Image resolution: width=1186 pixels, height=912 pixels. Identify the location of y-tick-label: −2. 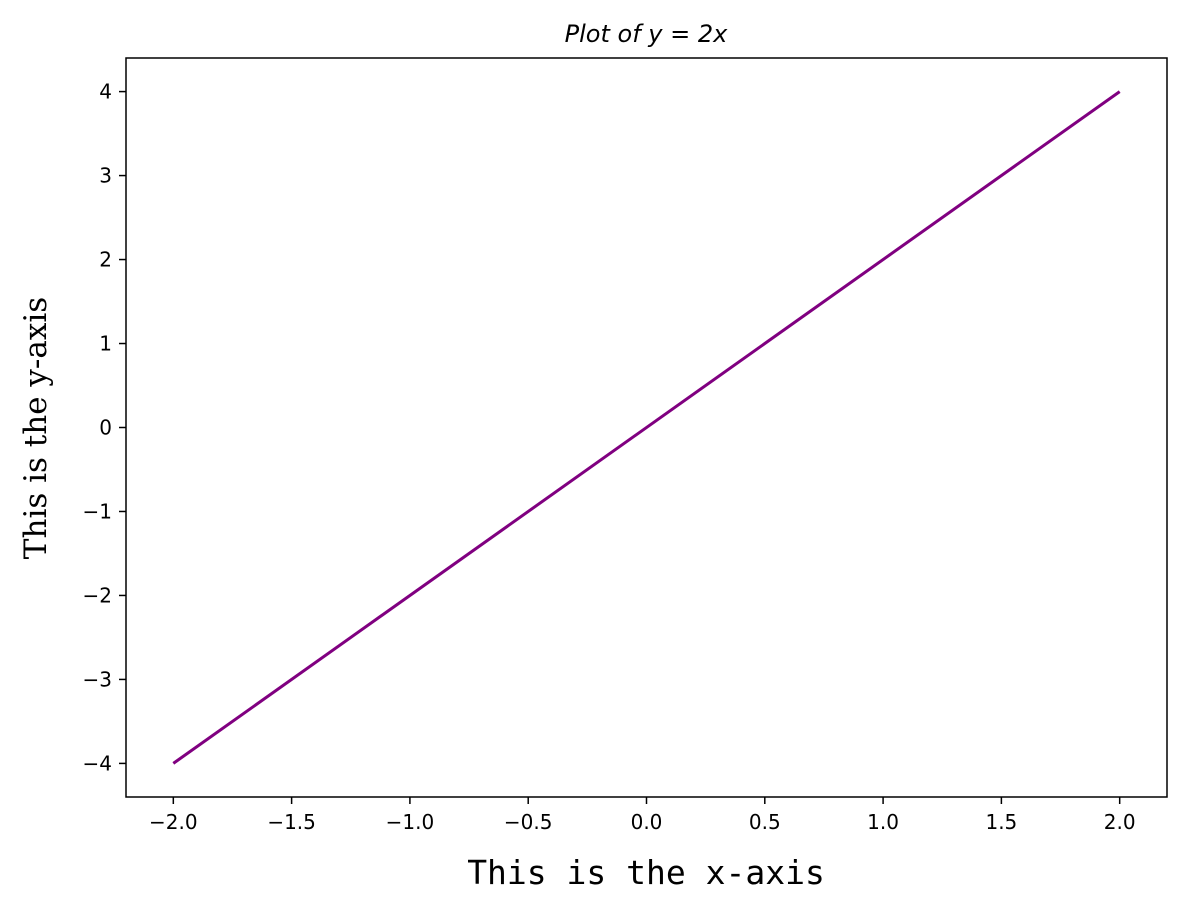
(97, 595).